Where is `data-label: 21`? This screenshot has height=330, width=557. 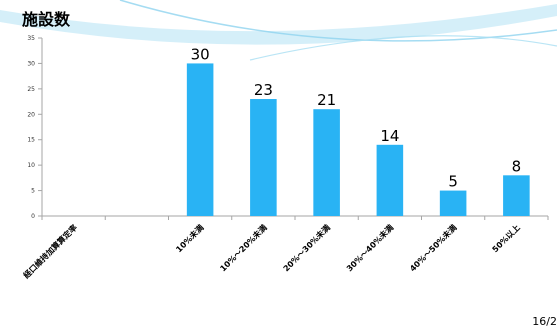
data-label: 21 is located at coordinates (326, 100).